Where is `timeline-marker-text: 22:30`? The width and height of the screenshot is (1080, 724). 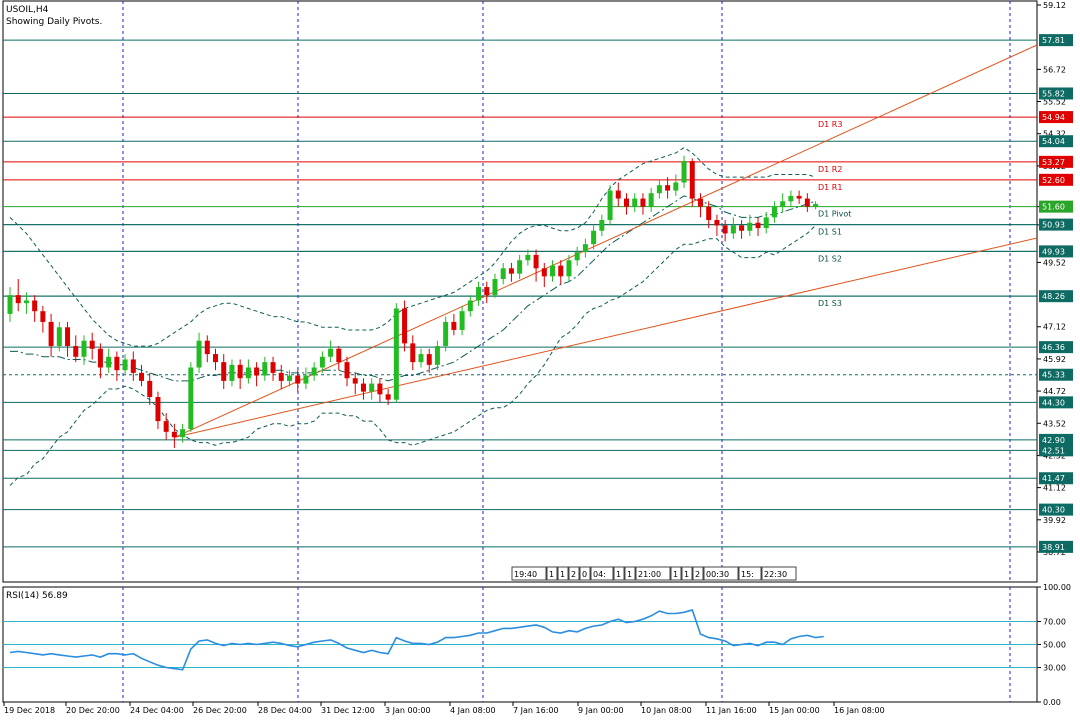 timeline-marker-text: 22:30 is located at coordinates (775, 574).